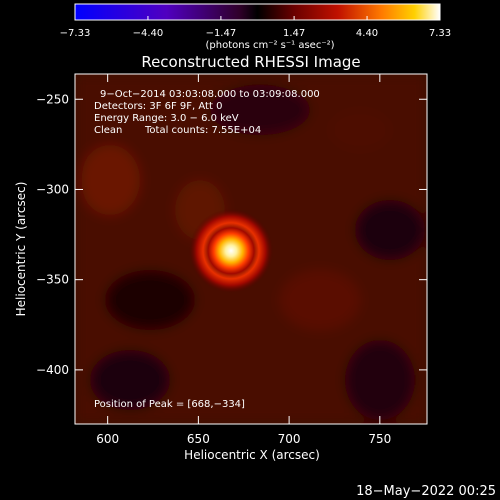 This screenshot has height=500, width=500. I want to click on colorbar-units-label: (photons cm⁻² s⁻¹ asec⁻²), so click(269, 45).